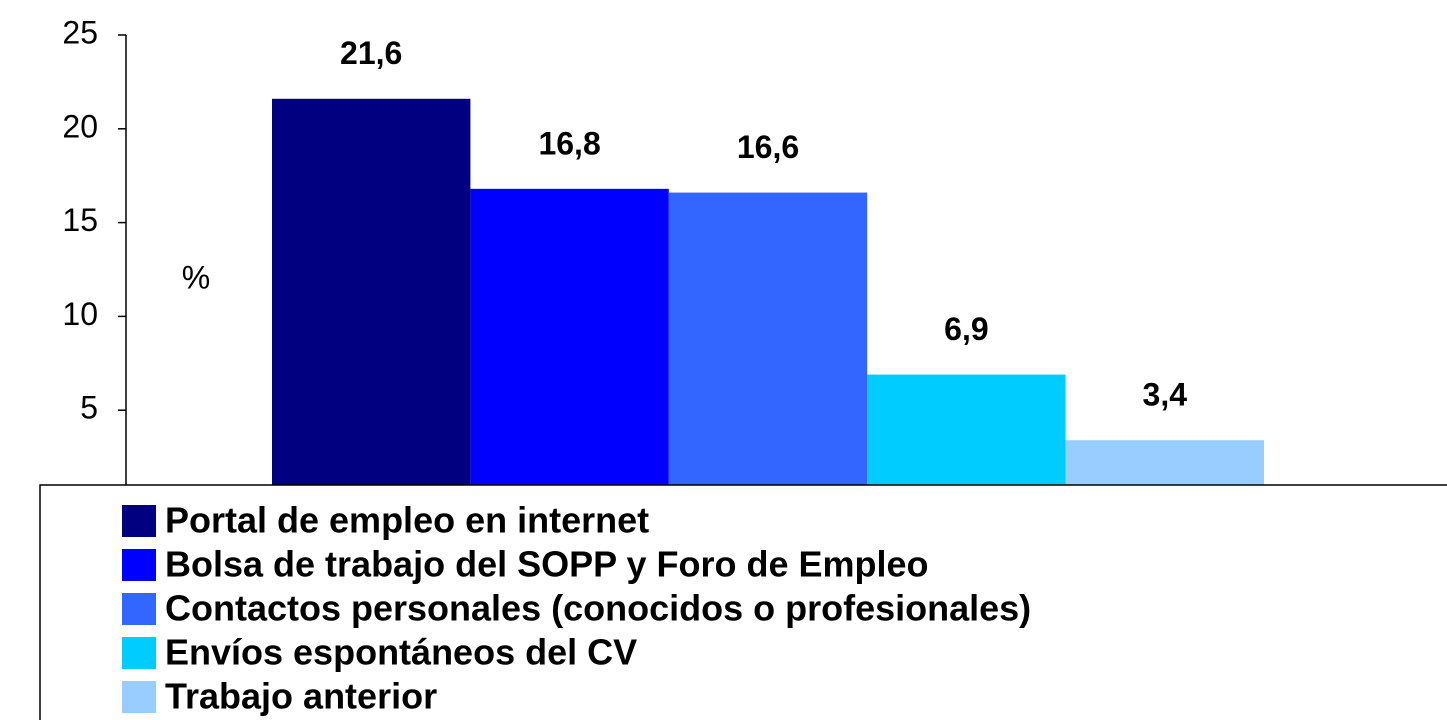 Image resolution: width=1447 pixels, height=720 pixels. What do you see at coordinates (196, 277) in the screenshot?
I see `y-axis-label: %` at bounding box center [196, 277].